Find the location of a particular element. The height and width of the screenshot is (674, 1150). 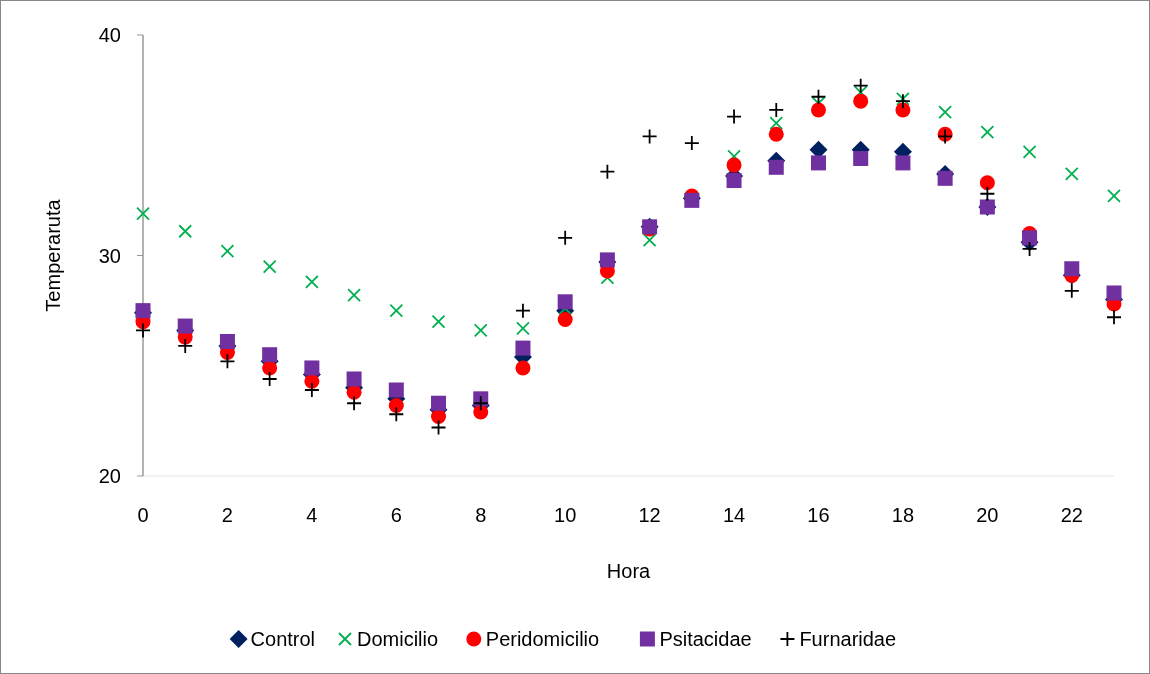

x-tick-label: 6 is located at coordinates (396, 515).